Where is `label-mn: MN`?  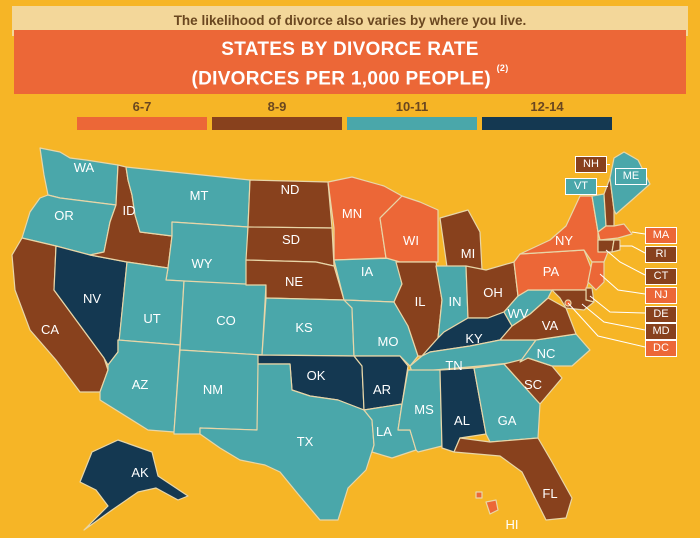 label-mn: MN is located at coordinates (352, 213).